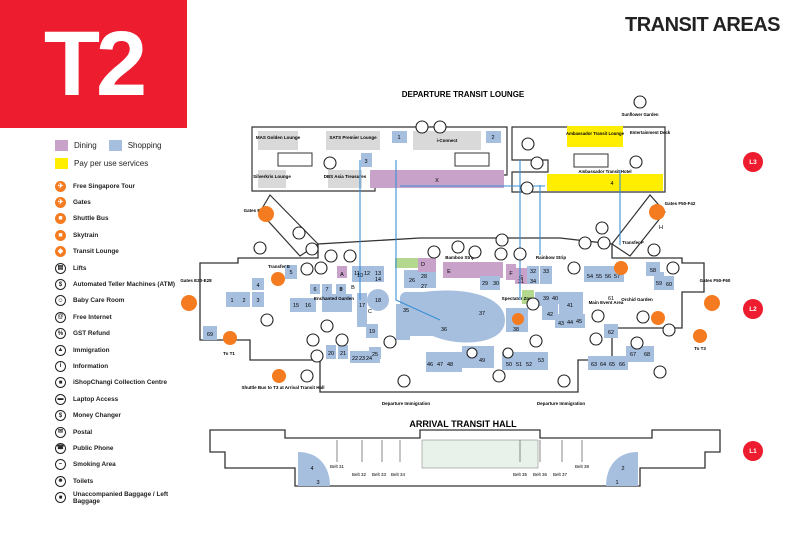  What do you see at coordinates (437, 181) in the screenshot?
I see `unit-label: X` at bounding box center [437, 181].